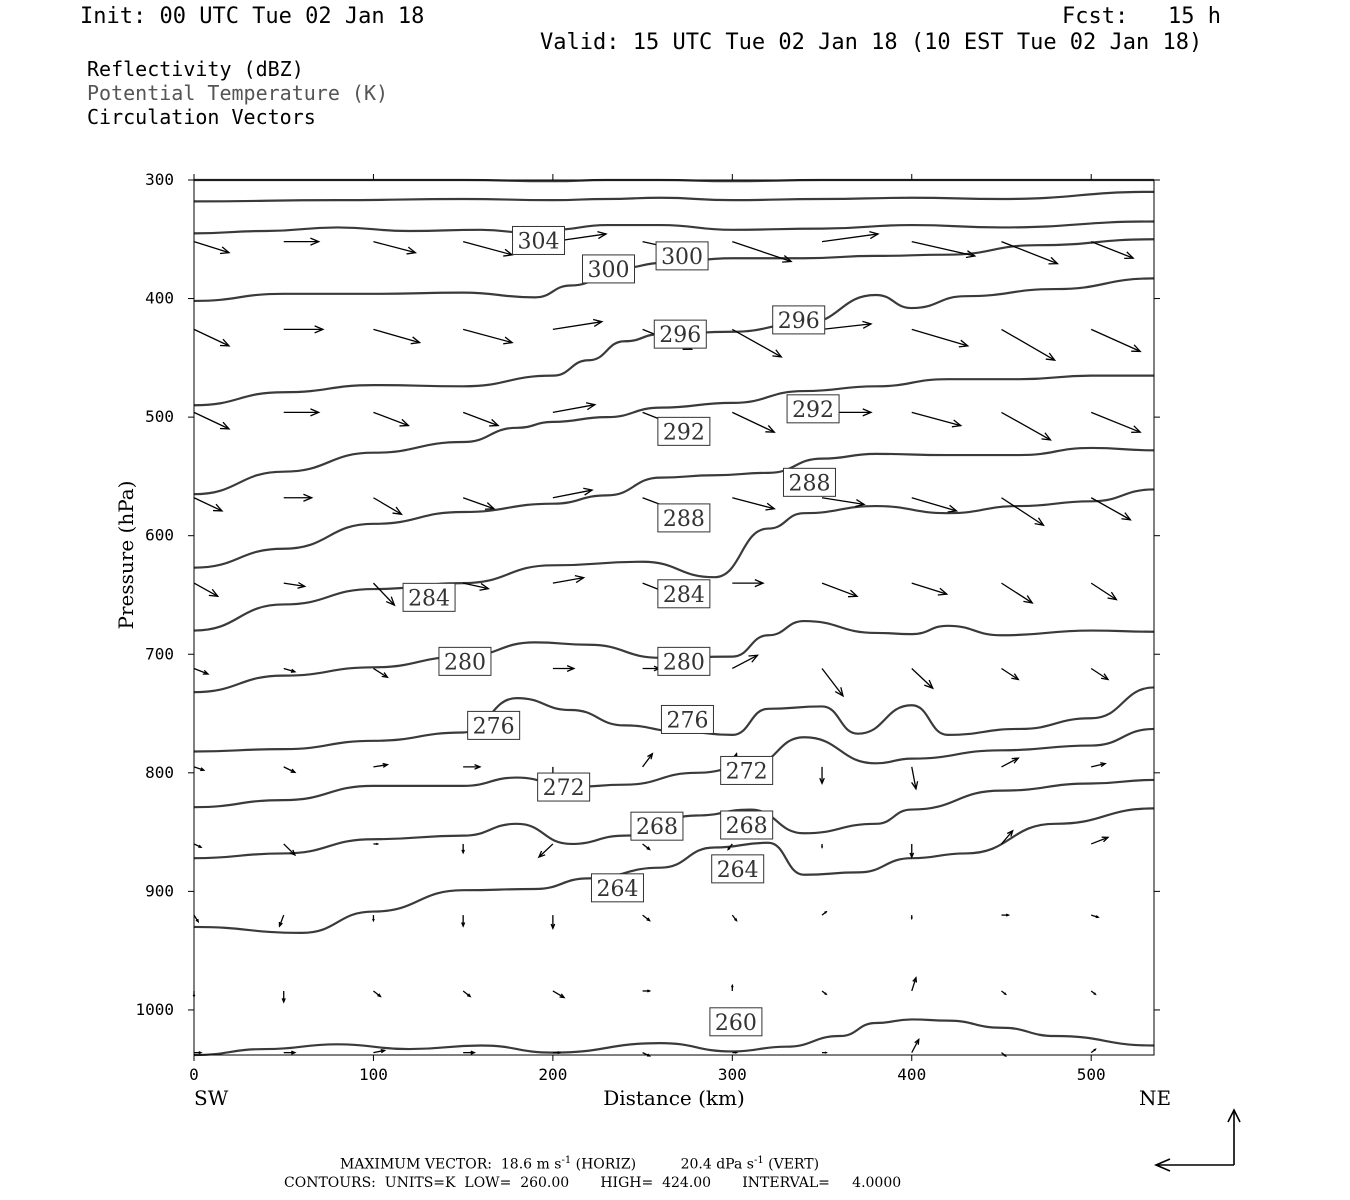 Image resolution: width=1350 pixels, height=1200 pixels. Describe the element at coordinates (154, 1009) in the screenshot. I see `y-tick-label: 1000` at that location.